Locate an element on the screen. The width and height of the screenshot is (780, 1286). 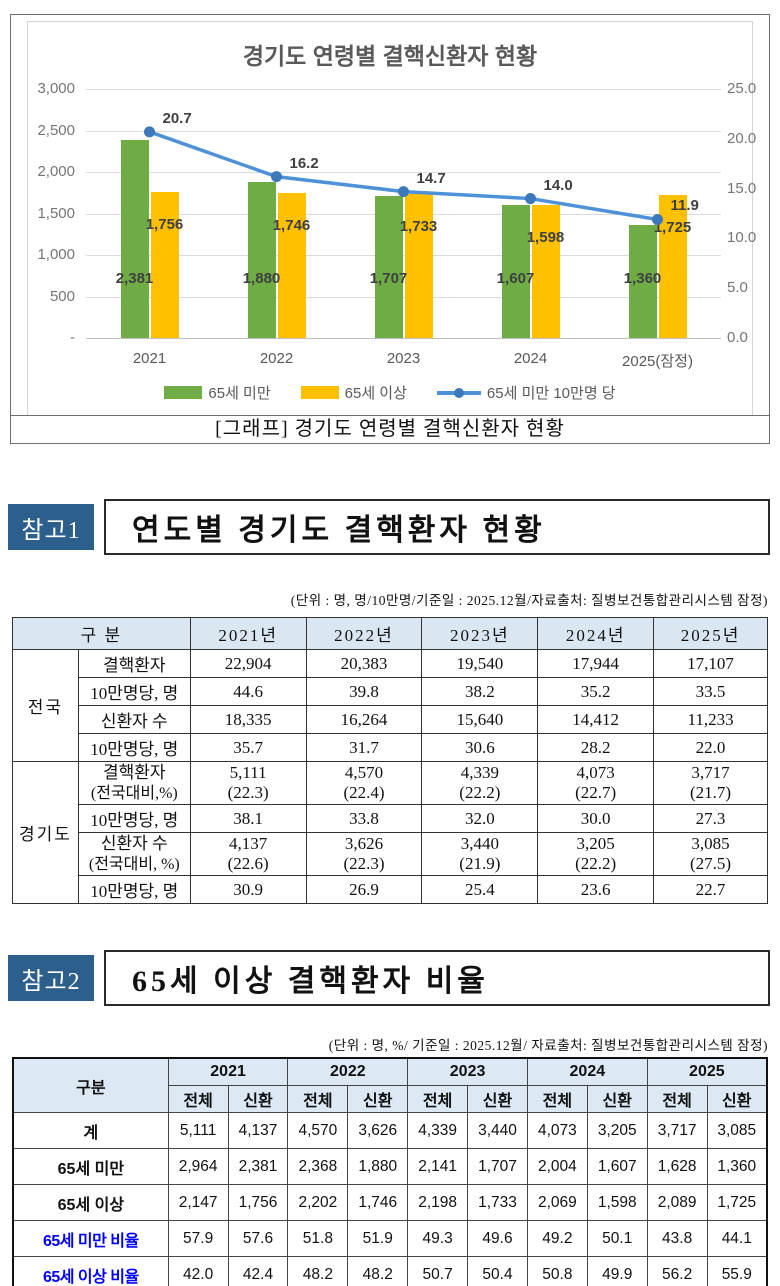
table1-value-cell: 5,111 (22.3) is located at coordinates (248, 783).